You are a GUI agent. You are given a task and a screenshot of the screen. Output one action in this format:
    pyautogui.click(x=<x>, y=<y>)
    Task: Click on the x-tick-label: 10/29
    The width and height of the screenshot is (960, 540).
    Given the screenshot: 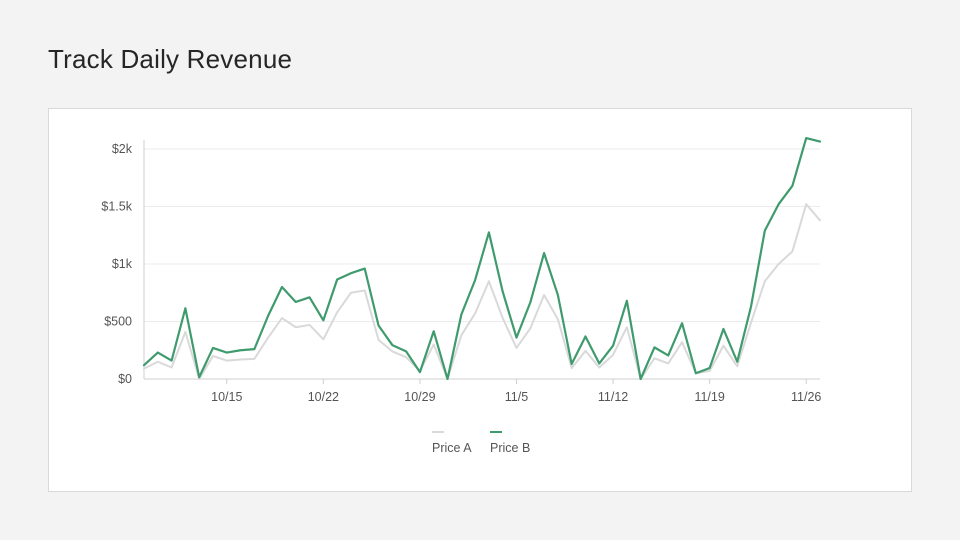 What is the action you would take?
    pyautogui.click(x=419, y=397)
    